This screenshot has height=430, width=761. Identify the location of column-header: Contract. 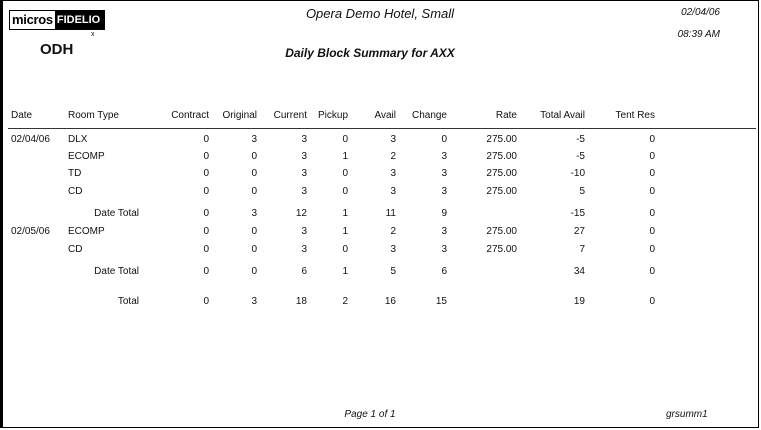
(190, 115).